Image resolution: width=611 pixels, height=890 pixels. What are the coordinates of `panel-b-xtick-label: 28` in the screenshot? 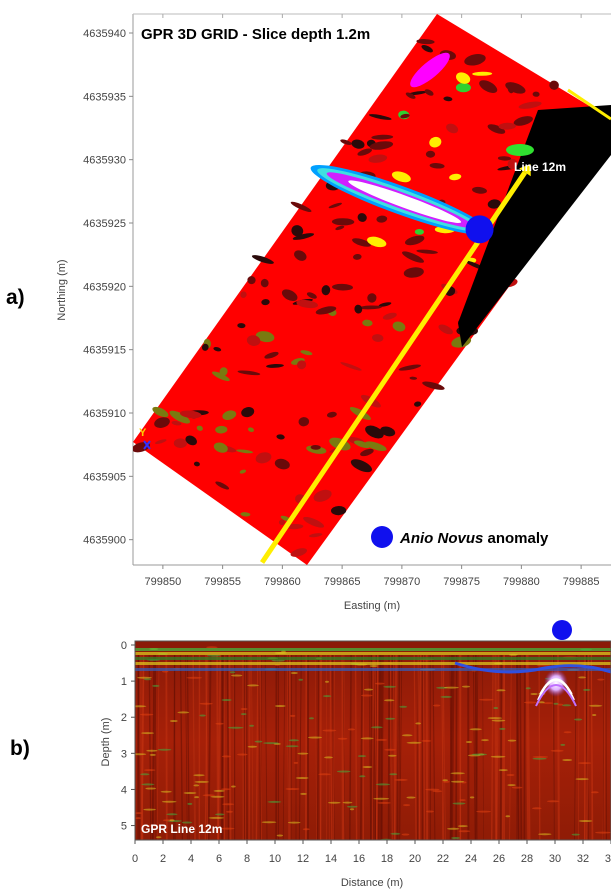 It's located at (527, 859).